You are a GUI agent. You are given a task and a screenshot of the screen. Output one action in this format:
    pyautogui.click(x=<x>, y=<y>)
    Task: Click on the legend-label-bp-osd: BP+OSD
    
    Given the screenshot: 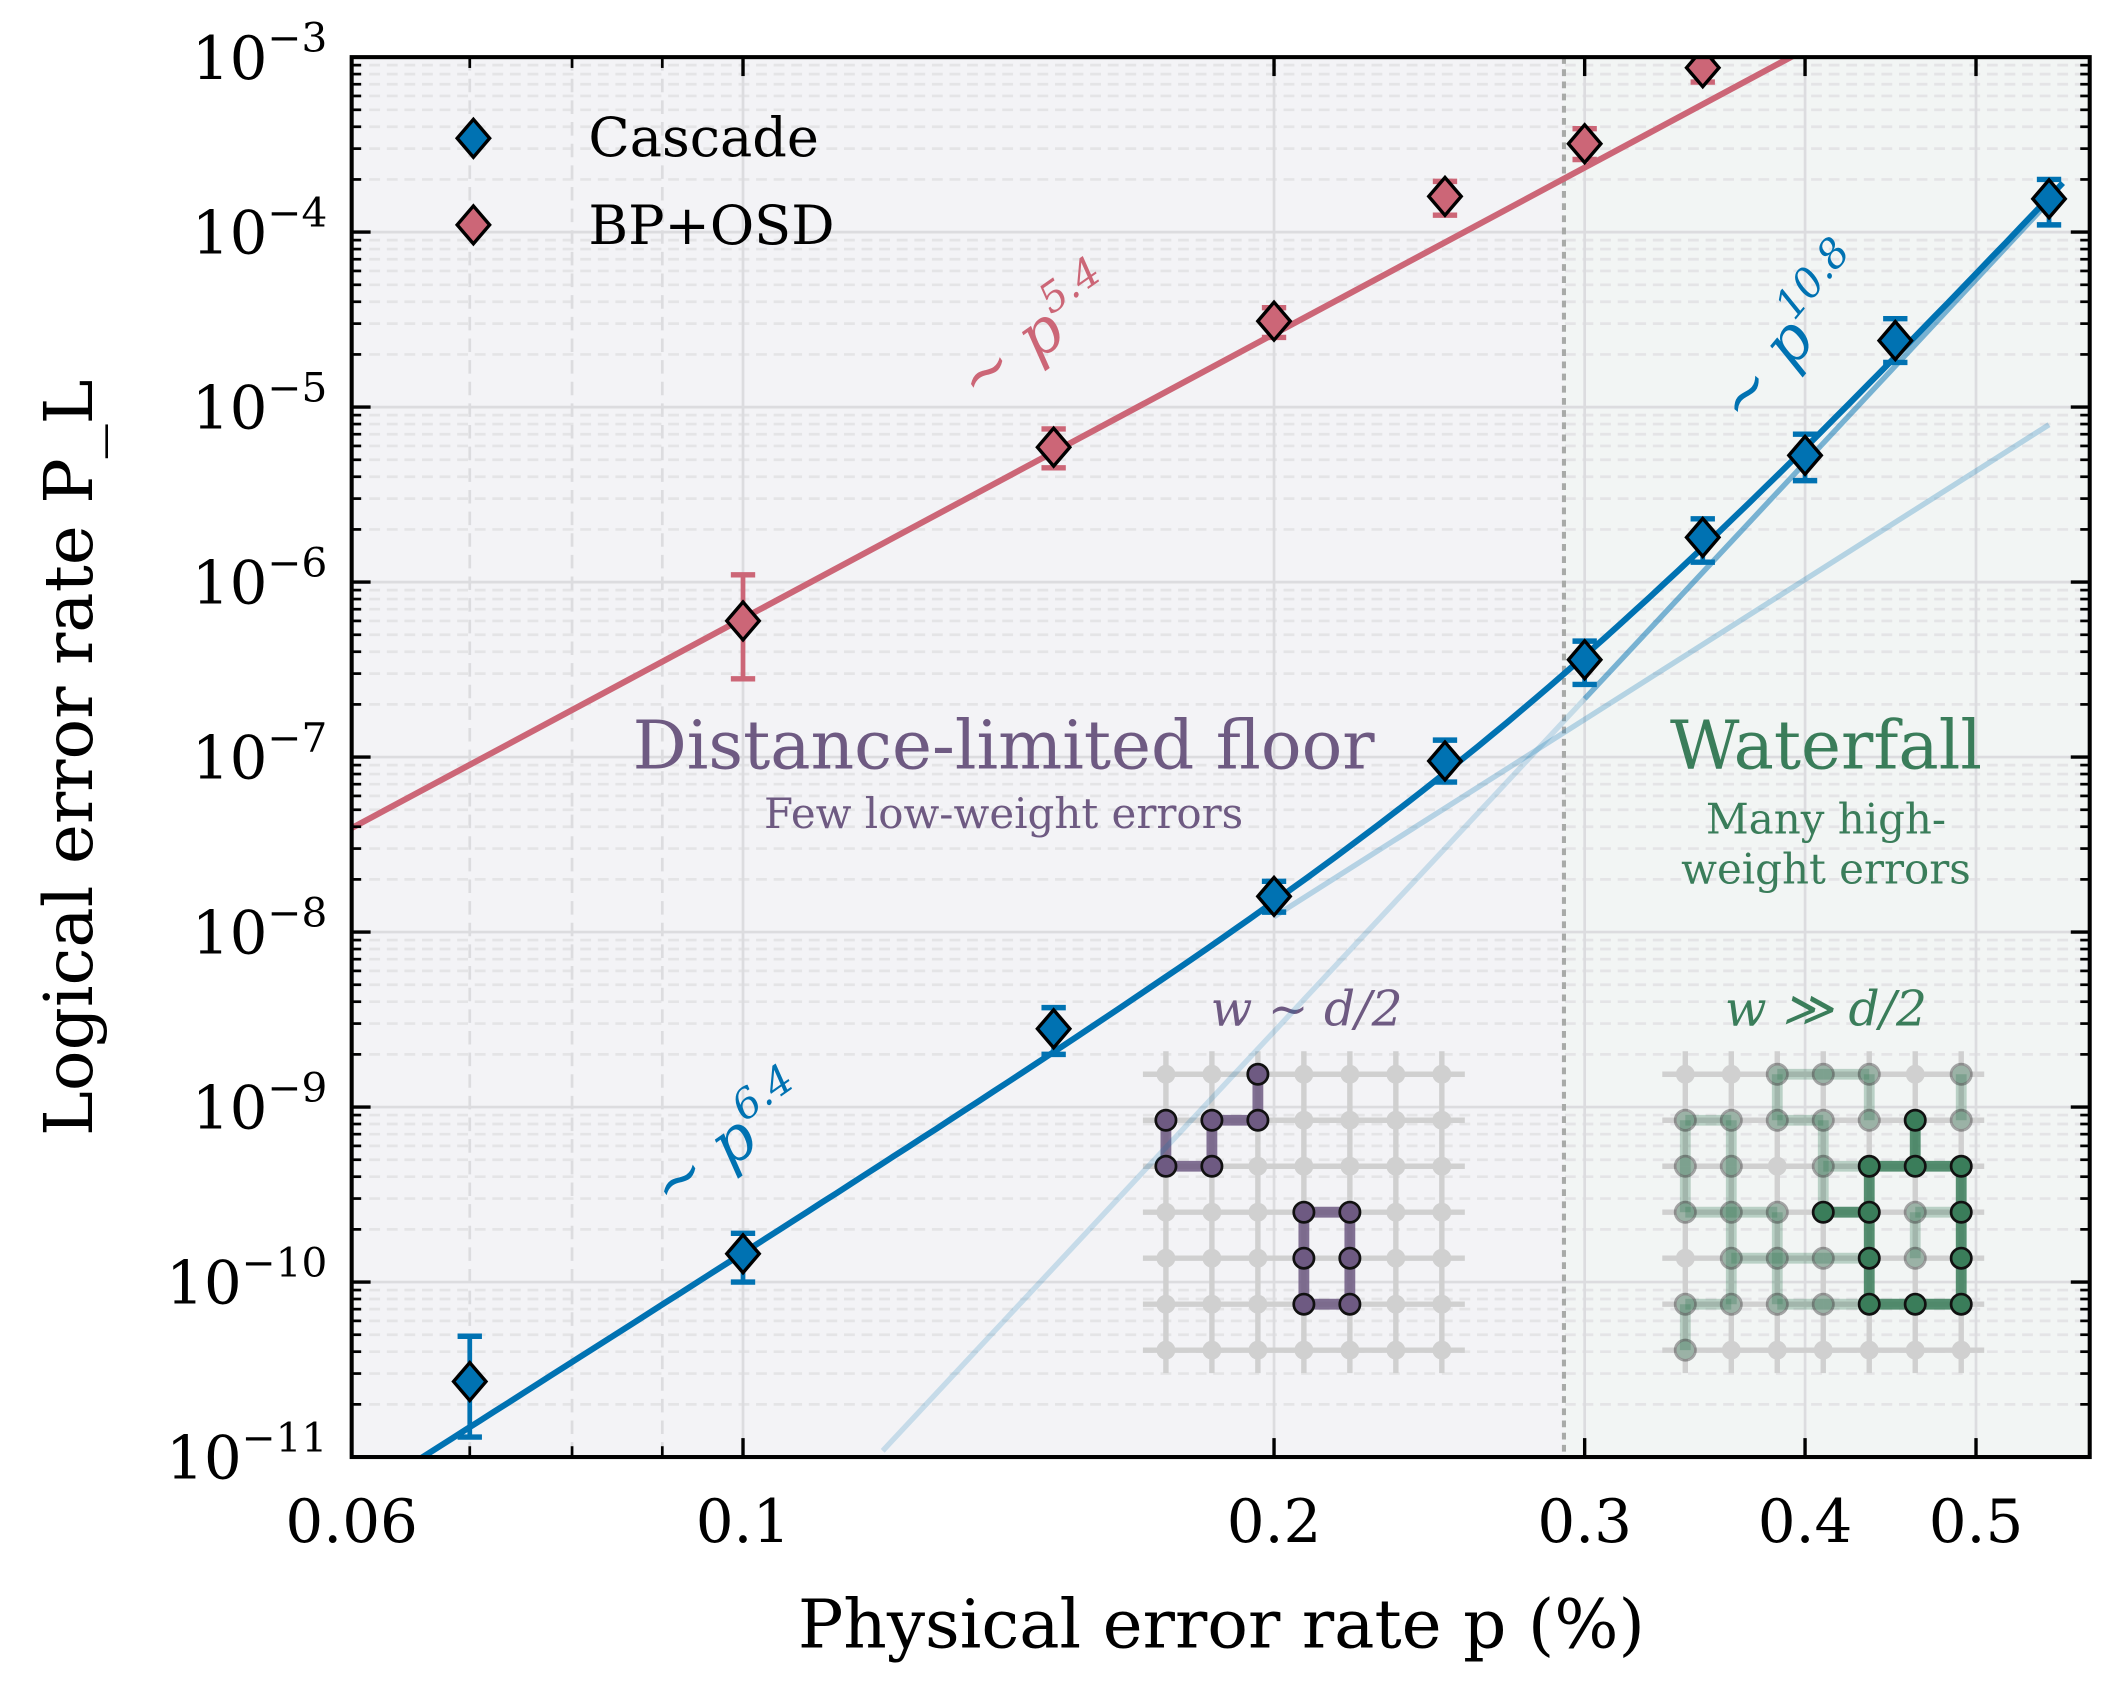 What is the action you would take?
    pyautogui.click(x=711, y=225)
    